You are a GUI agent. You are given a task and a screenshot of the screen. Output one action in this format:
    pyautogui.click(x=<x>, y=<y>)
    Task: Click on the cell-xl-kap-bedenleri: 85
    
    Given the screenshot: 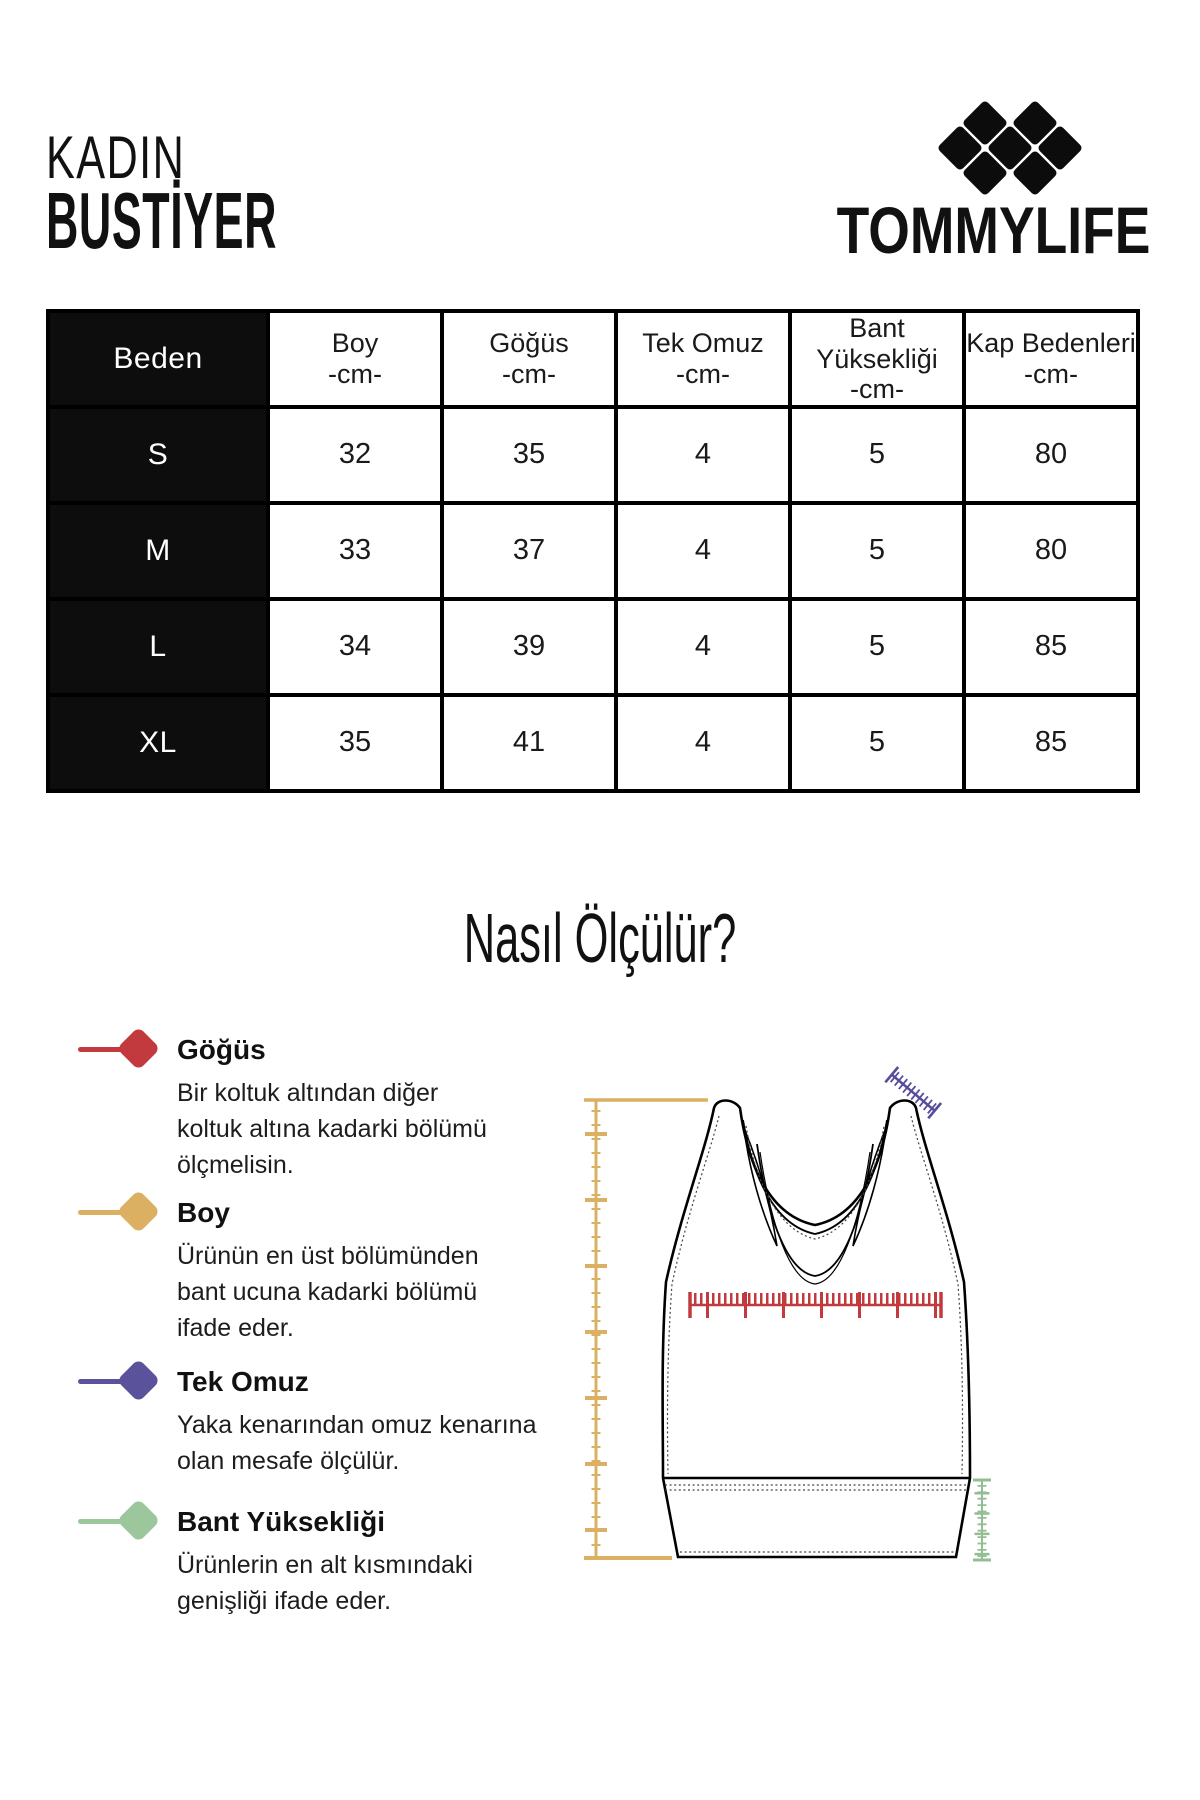 What is the action you would take?
    pyautogui.click(x=1051, y=743)
    